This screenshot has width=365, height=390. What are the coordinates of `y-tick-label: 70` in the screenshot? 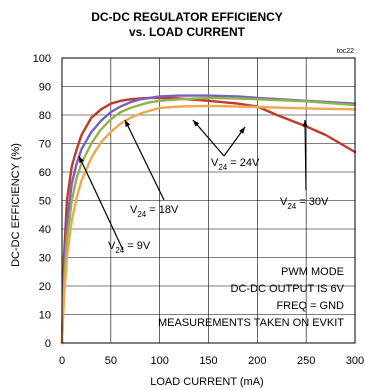 It's located at (45, 145).